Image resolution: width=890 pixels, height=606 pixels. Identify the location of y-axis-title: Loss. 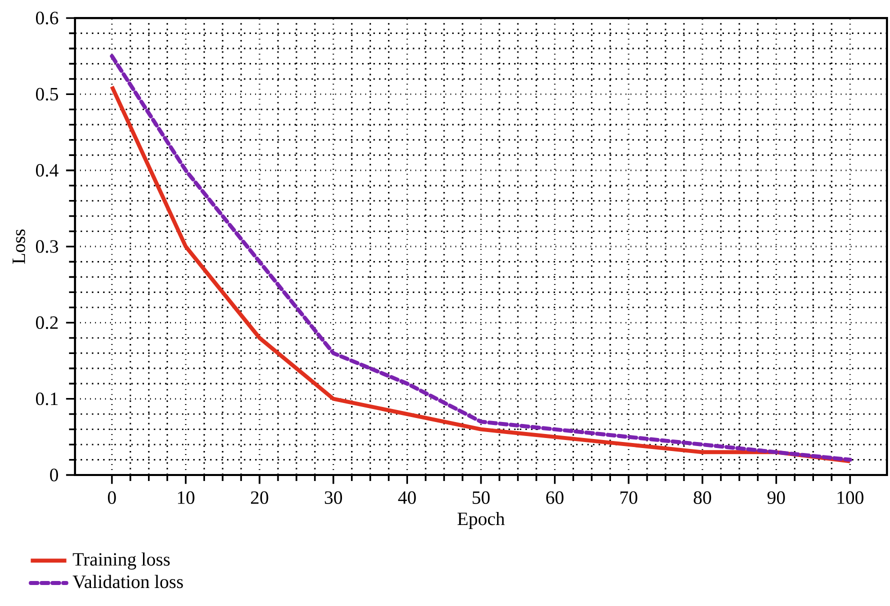
(19, 246).